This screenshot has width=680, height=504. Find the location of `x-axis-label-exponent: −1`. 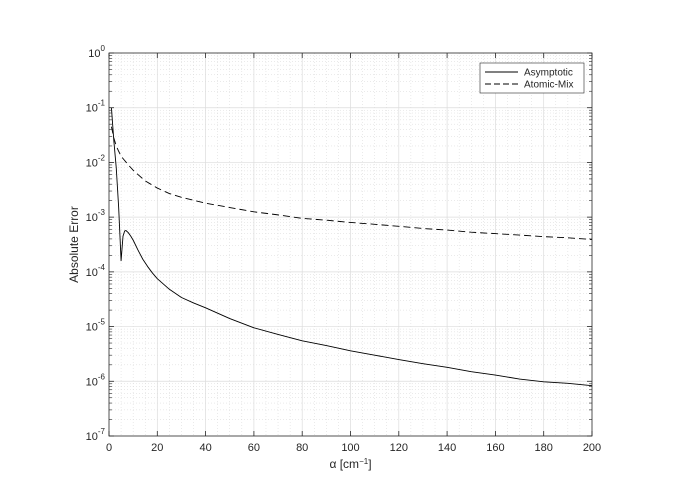

x-axis-label-exponent: −1 is located at coordinates (364, 461).